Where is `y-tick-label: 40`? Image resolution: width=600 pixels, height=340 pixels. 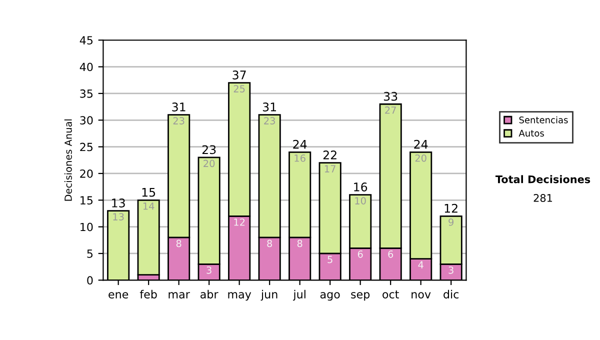
y-tick-label: 40 is located at coordinates (86, 67).